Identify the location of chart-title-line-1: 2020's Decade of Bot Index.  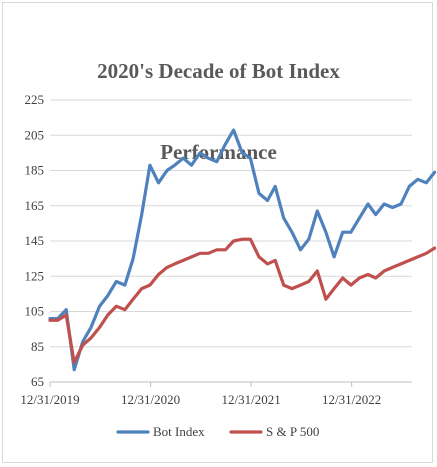
(218, 71).